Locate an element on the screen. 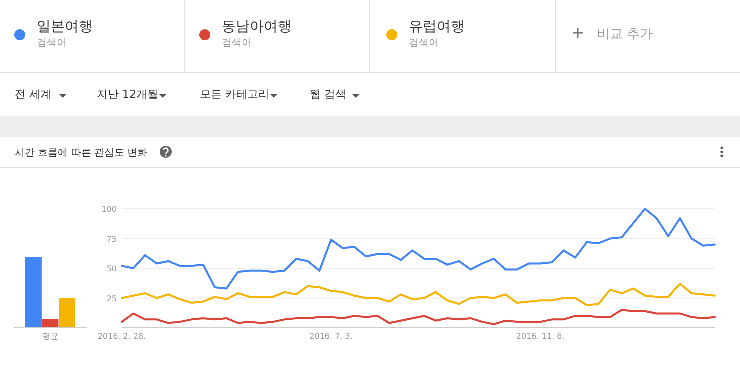  y-tick-label: 75 is located at coordinates (111, 239).